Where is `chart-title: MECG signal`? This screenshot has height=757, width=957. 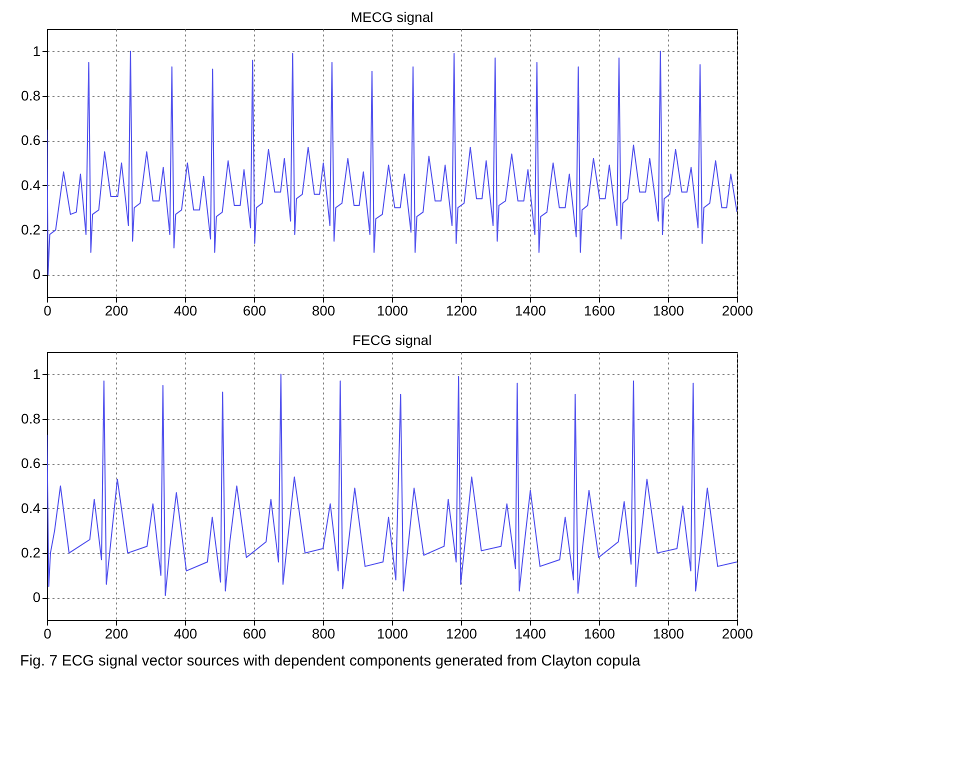 chart-title: MECG signal is located at coordinates (392, 17).